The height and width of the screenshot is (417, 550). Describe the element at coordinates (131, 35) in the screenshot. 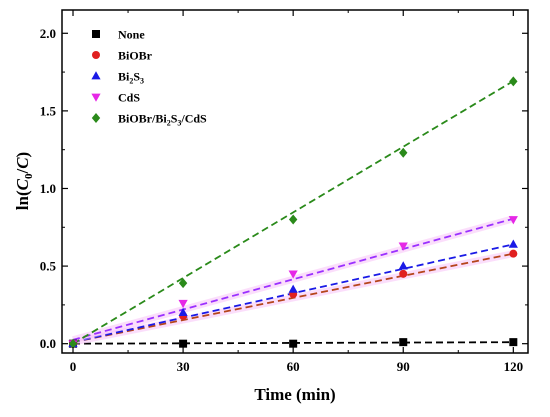

I see `legend-label: None` at that location.